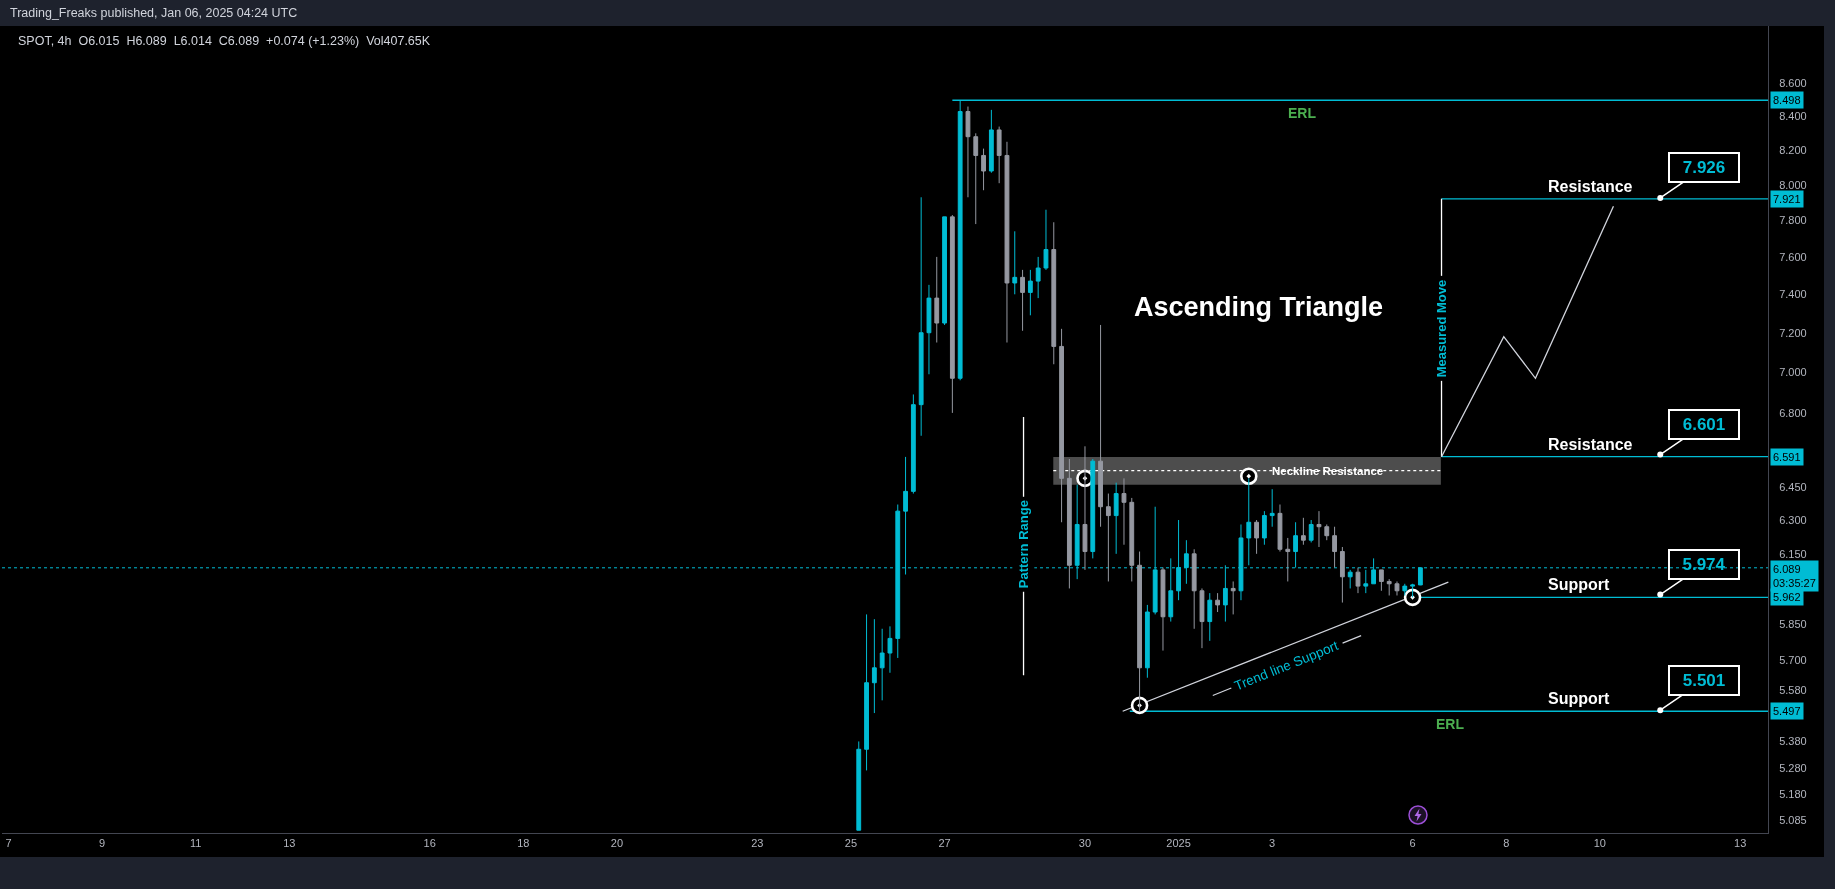 The height and width of the screenshot is (889, 1835). Describe the element at coordinates (1579, 698) in the screenshot. I see `annotation: Support` at that location.